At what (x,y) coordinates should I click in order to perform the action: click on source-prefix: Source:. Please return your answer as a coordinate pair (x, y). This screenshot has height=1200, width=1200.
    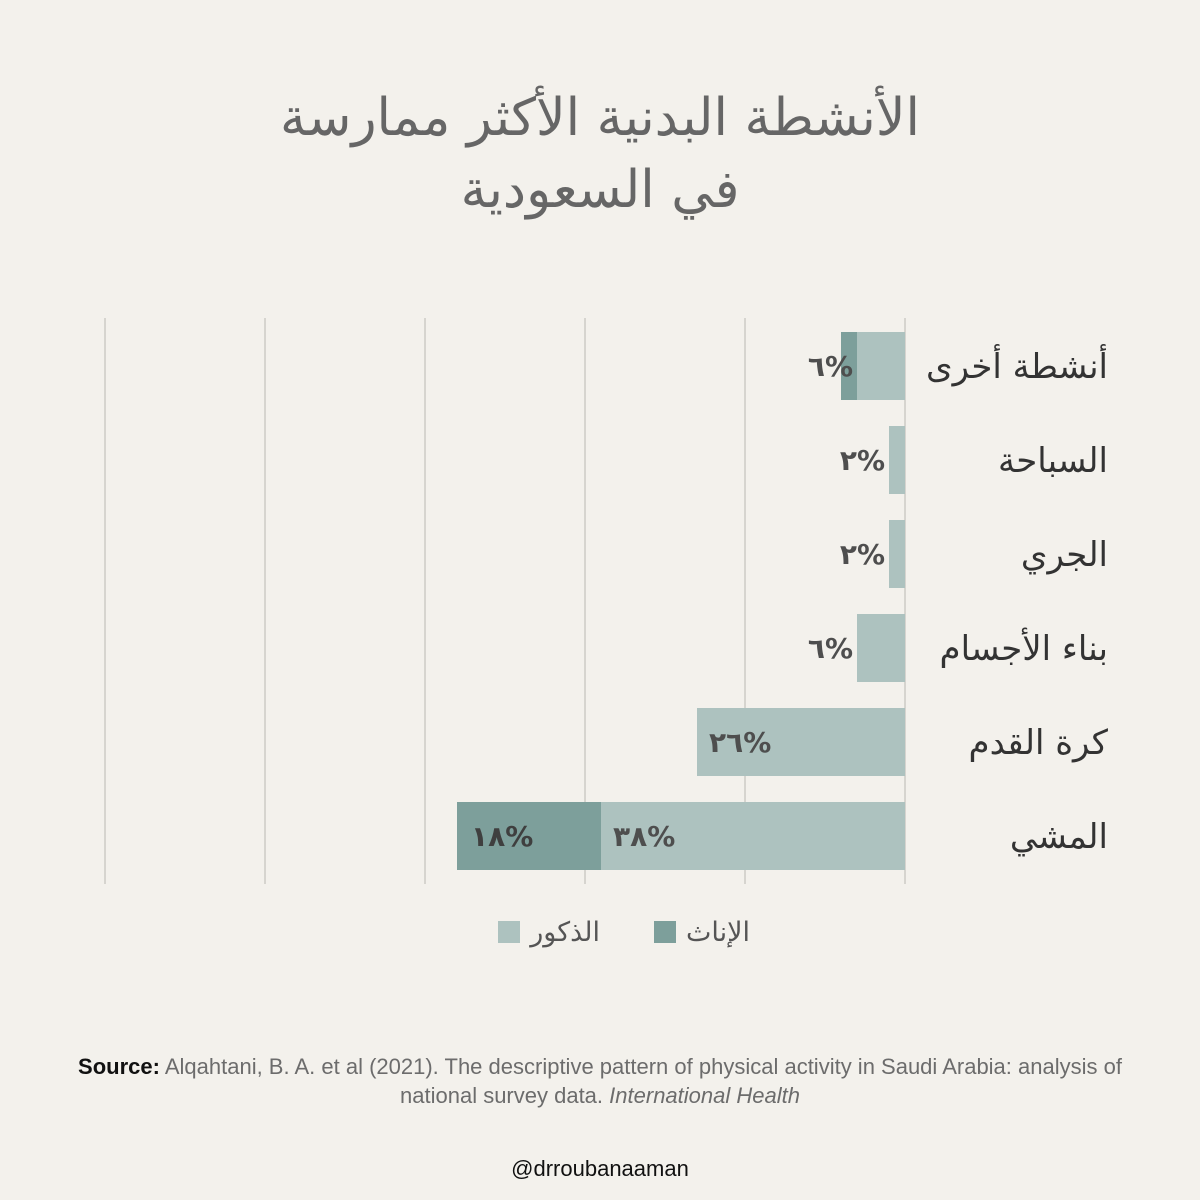
    Looking at the image, I should click on (119, 1066).